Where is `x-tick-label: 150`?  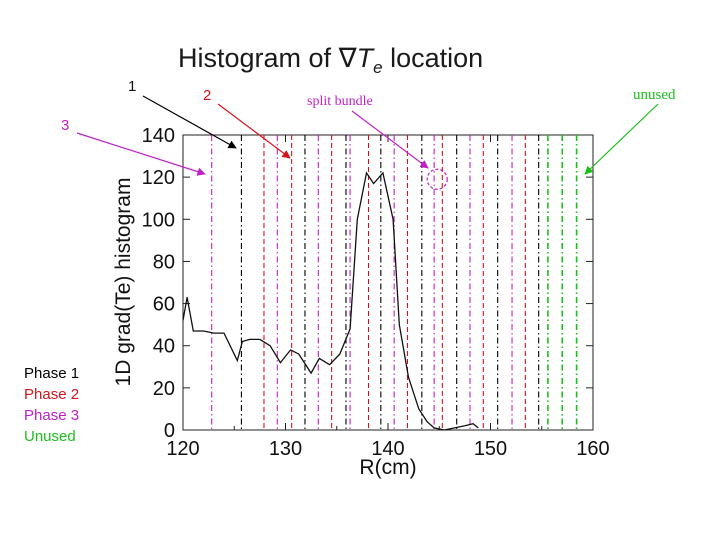
x-tick-label: 150 is located at coordinates (490, 449).